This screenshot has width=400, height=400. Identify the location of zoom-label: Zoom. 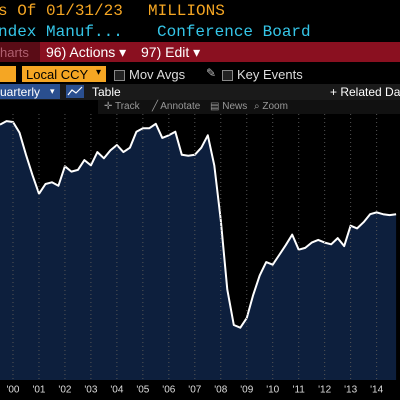
(275, 106).